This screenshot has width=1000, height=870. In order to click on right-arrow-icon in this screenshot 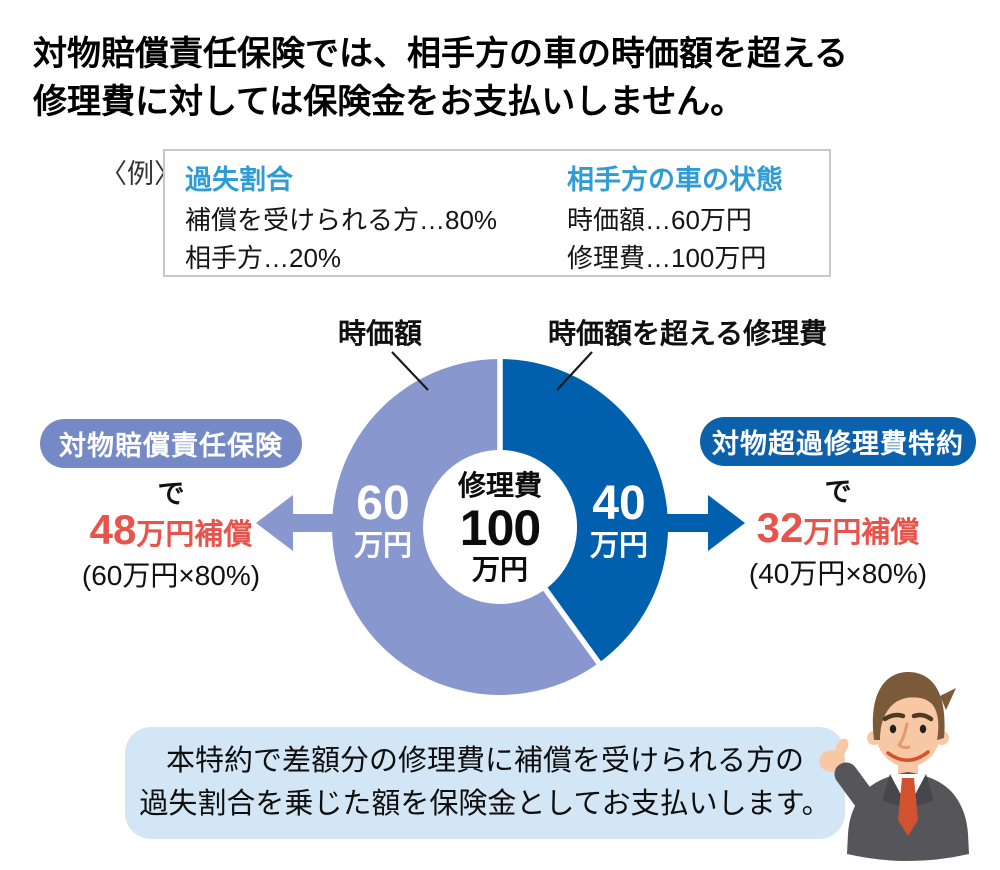, I will do `click(698, 523)`.